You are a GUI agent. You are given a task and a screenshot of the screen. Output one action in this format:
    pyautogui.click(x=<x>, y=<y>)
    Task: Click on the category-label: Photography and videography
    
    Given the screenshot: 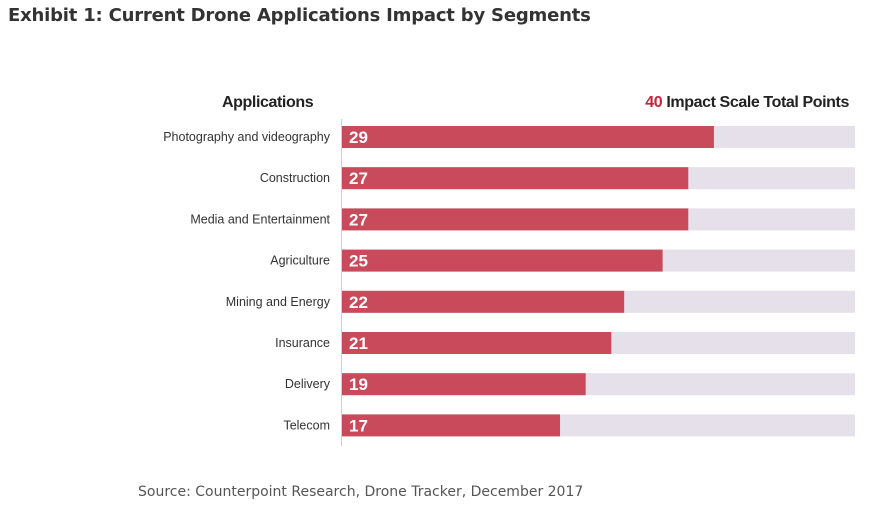 What is the action you would take?
    pyautogui.click(x=247, y=137)
    